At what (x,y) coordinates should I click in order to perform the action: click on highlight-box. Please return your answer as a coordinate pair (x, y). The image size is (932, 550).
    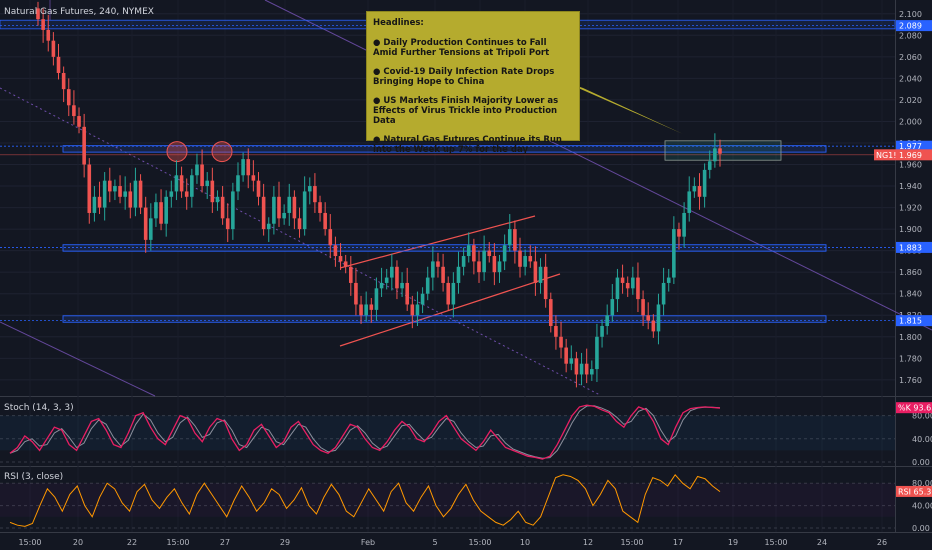
    Looking at the image, I should click on (723, 150).